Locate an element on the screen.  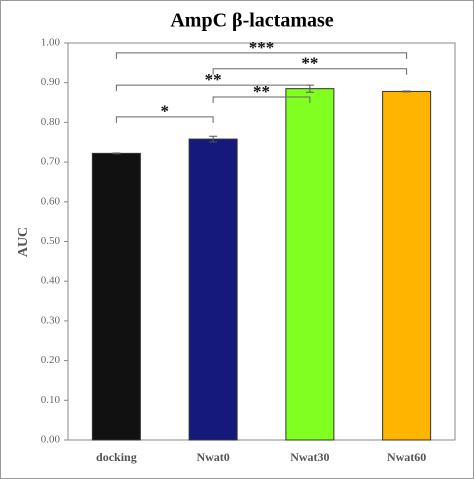
significance-label: * is located at coordinates (165, 111).